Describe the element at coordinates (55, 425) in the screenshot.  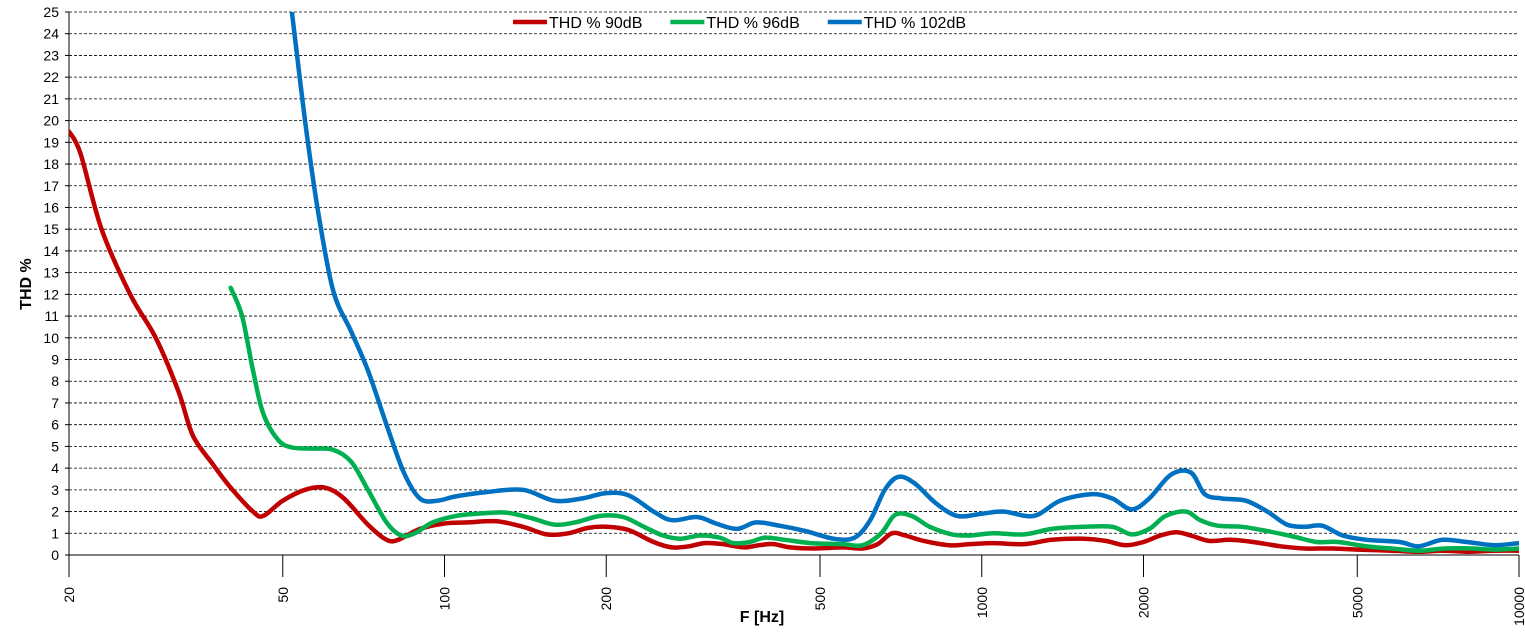
I see `y-tick-label: 6` at that location.